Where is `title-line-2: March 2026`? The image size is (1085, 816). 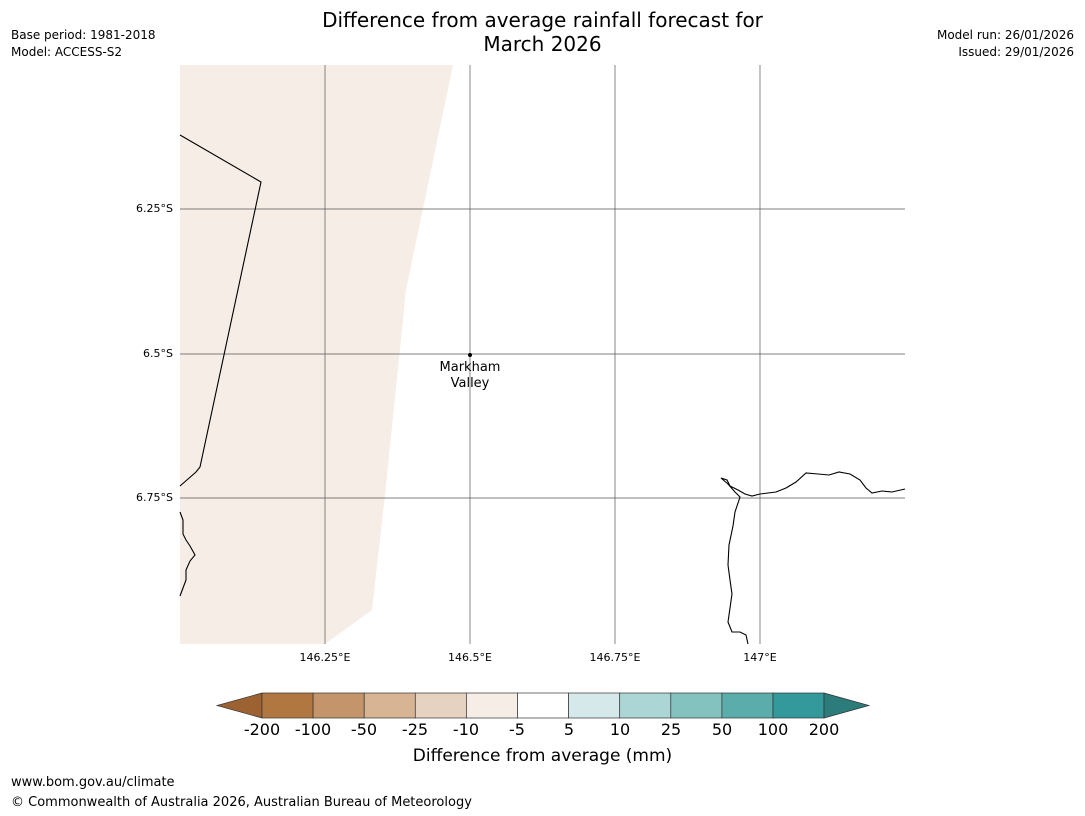 title-line-2: March 2026 is located at coordinates (542, 44).